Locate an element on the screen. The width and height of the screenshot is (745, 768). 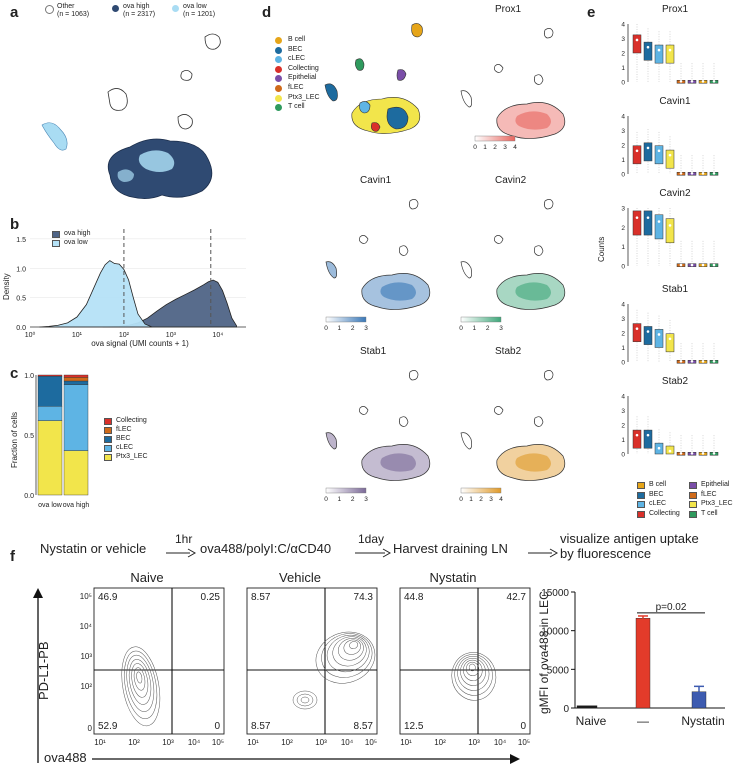
box-Collecting is located at coordinates (637, 223).